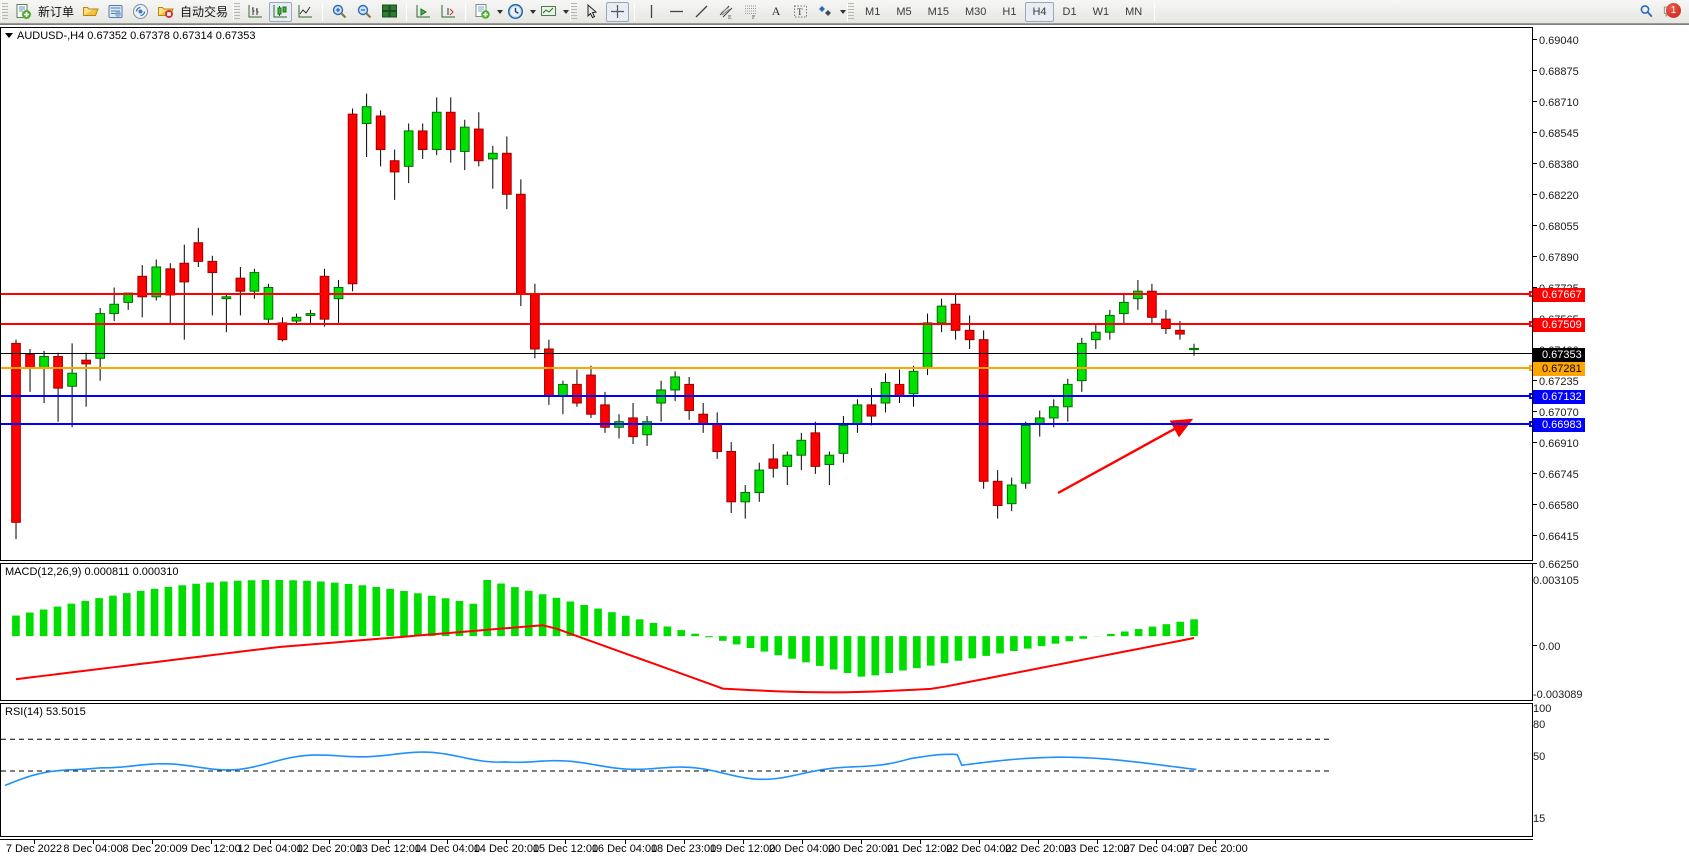  What do you see at coordinates (1559, 295) in the screenshot?
I see `price-level-badge: 0.67667` at bounding box center [1559, 295].